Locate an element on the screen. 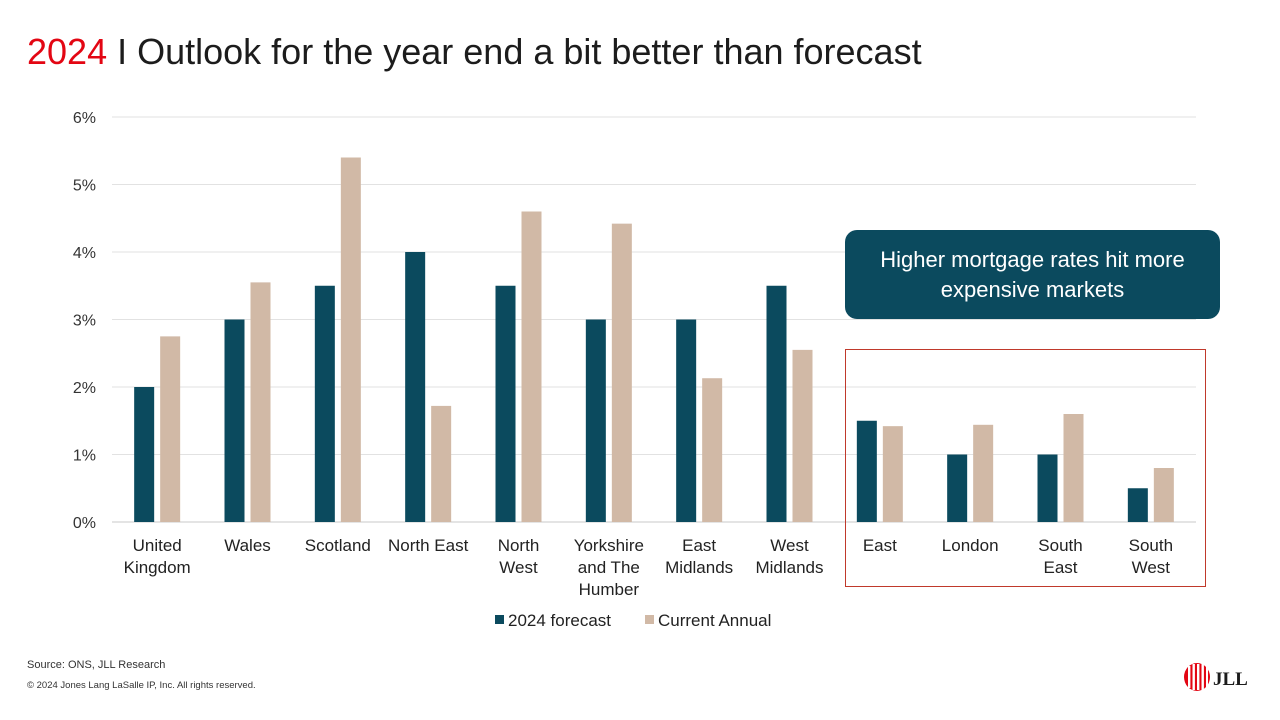  x-tick-label: Scotland is located at coordinates (338, 545).